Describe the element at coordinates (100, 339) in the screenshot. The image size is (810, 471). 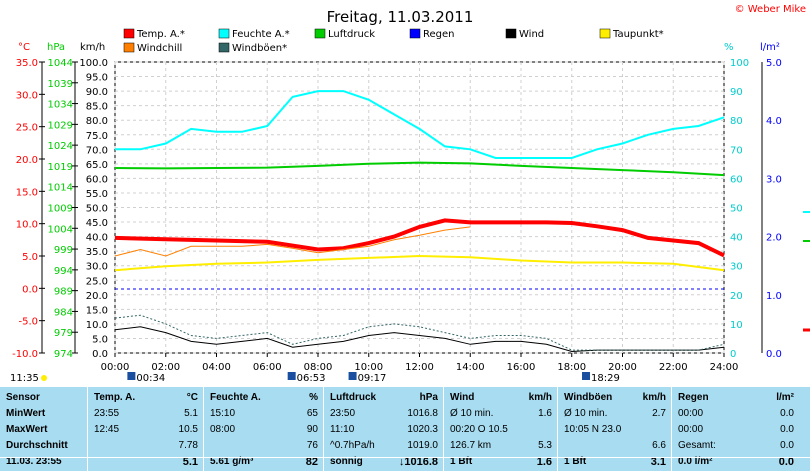
I see `wind-axis-tick: 5.0` at that location.